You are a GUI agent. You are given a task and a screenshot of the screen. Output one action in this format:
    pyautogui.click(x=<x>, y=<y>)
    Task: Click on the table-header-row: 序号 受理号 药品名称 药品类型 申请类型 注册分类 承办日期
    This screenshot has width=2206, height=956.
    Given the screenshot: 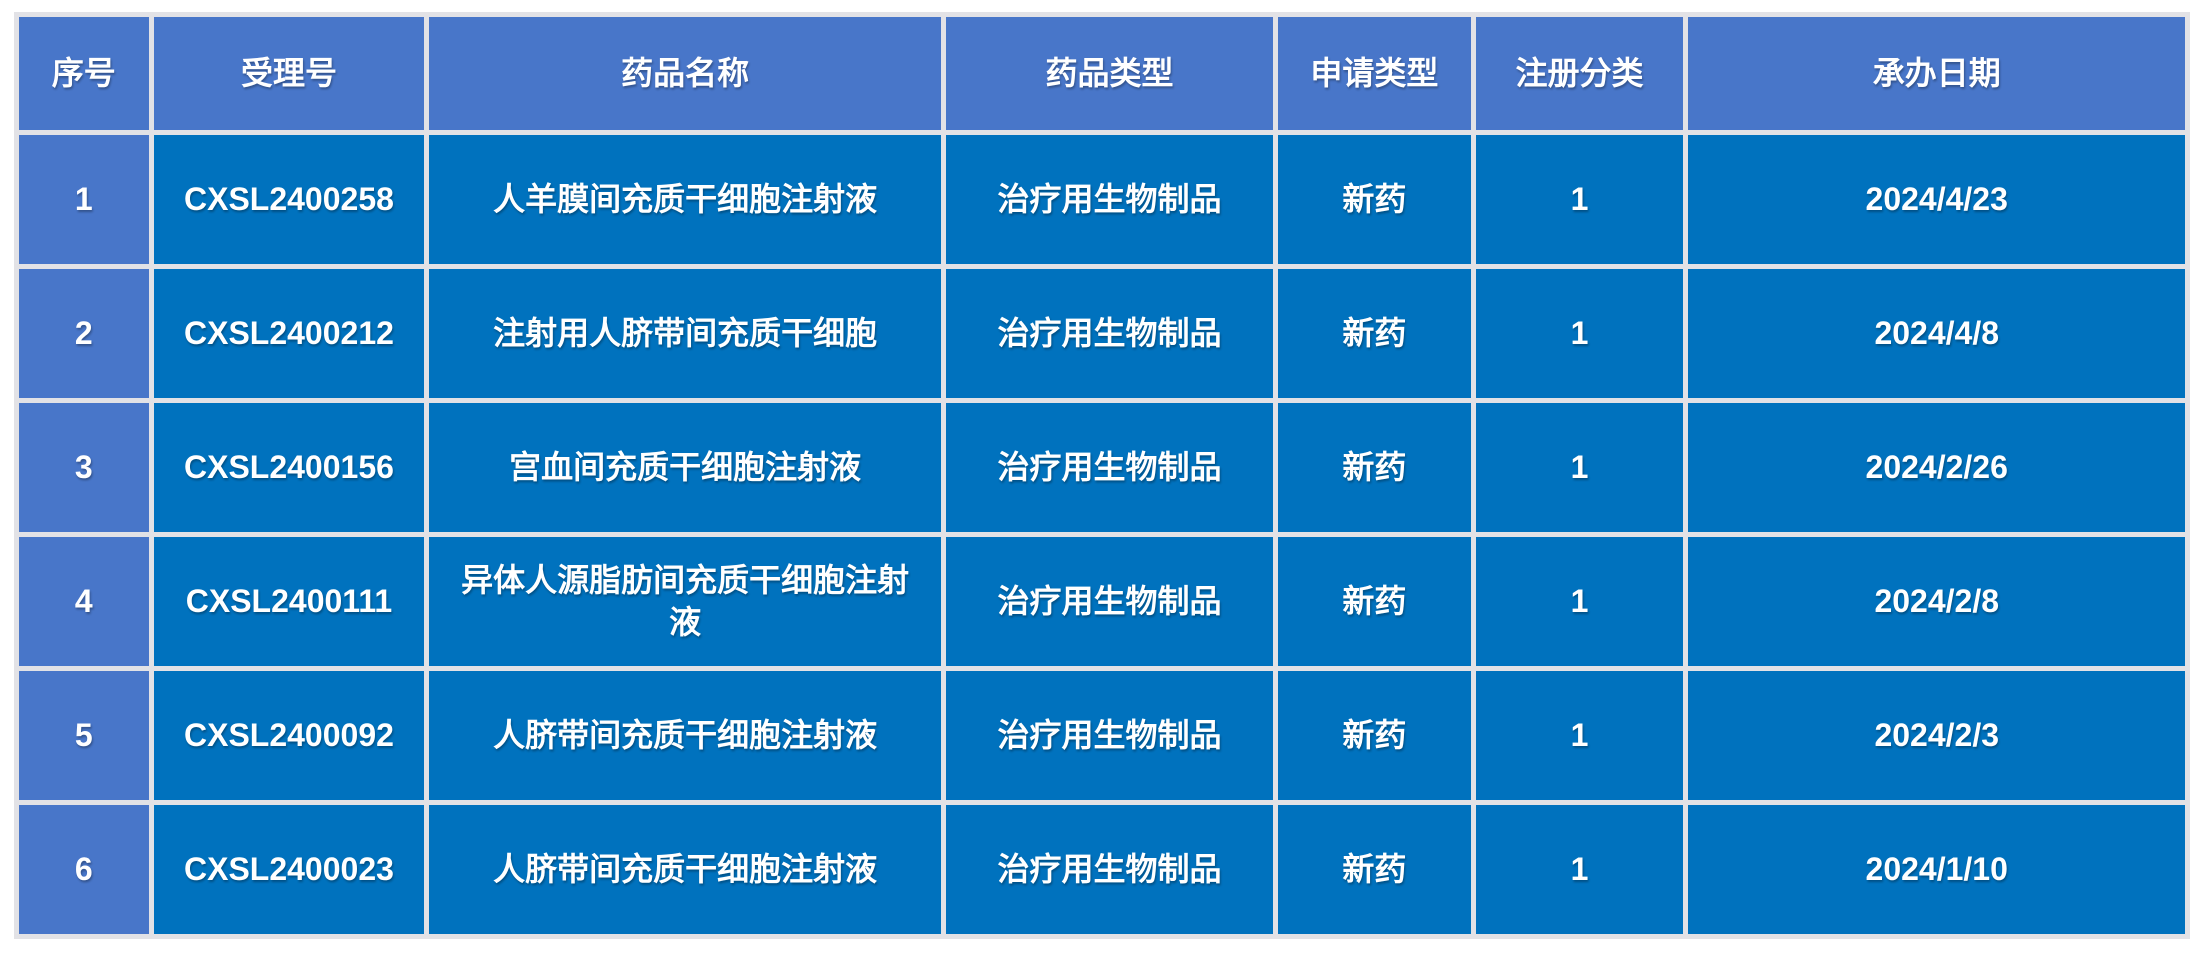 What is the action you would take?
    pyautogui.click(x=1102, y=73)
    